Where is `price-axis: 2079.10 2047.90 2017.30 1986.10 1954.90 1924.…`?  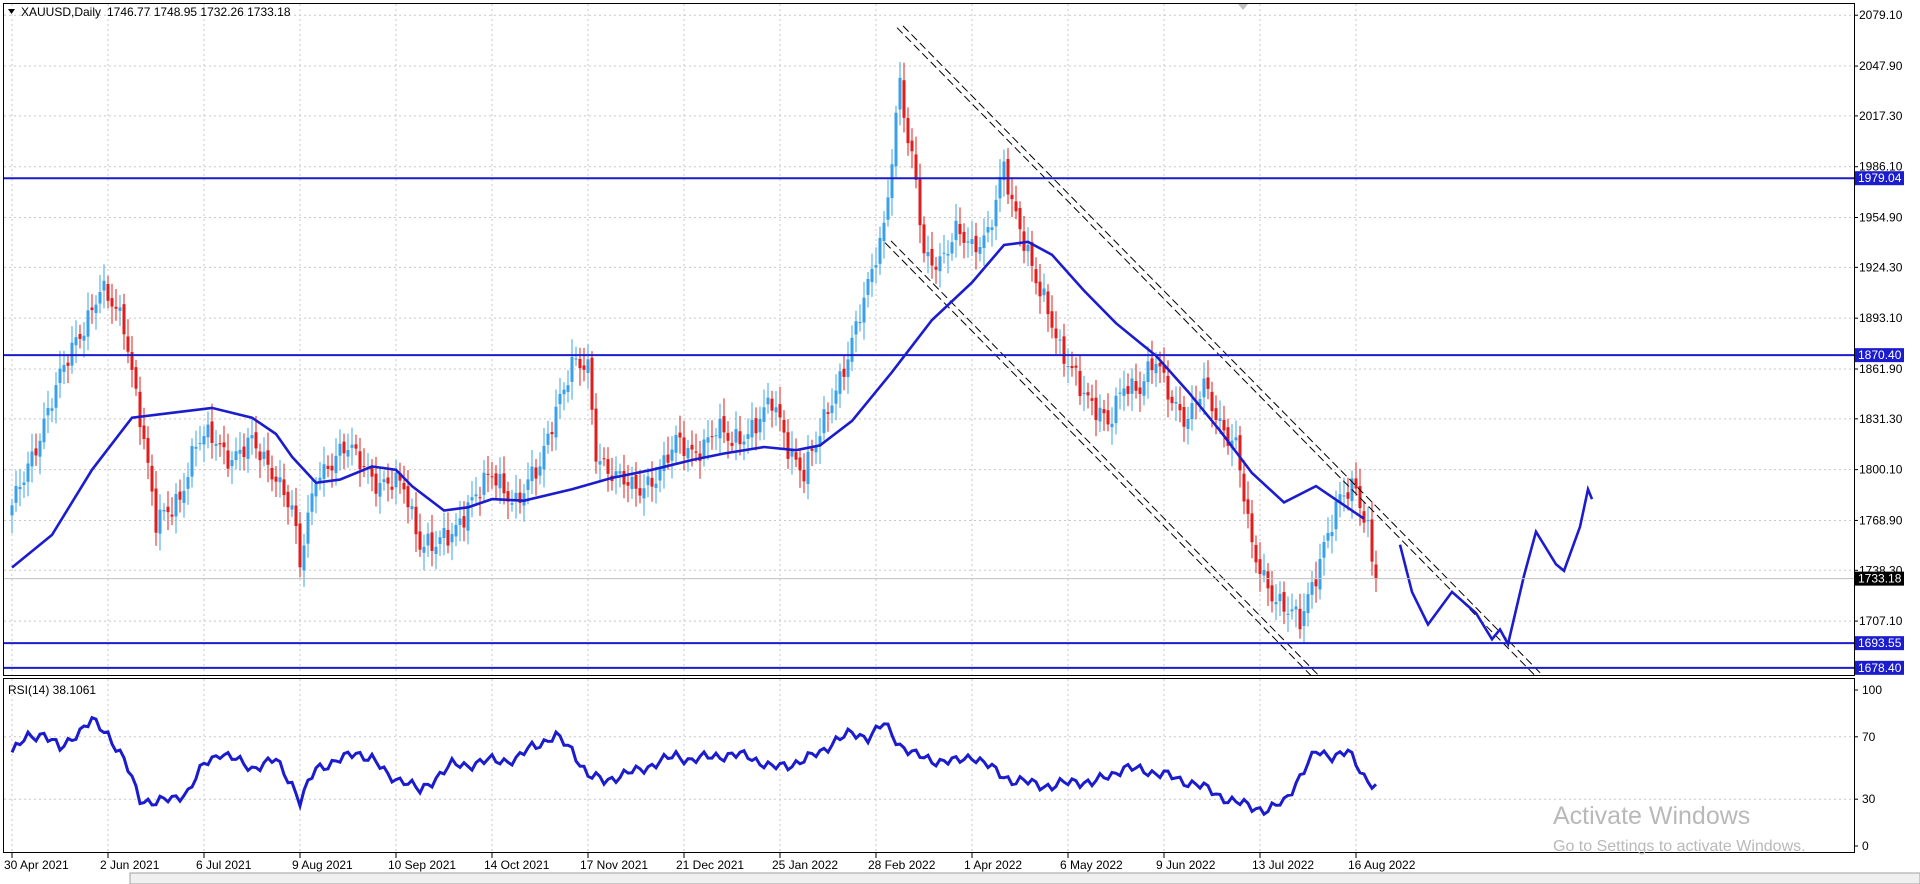 price-axis: 2079.10 2047.90 2017.30 1986.10 1954.90 1924.… is located at coordinates (1878, 318).